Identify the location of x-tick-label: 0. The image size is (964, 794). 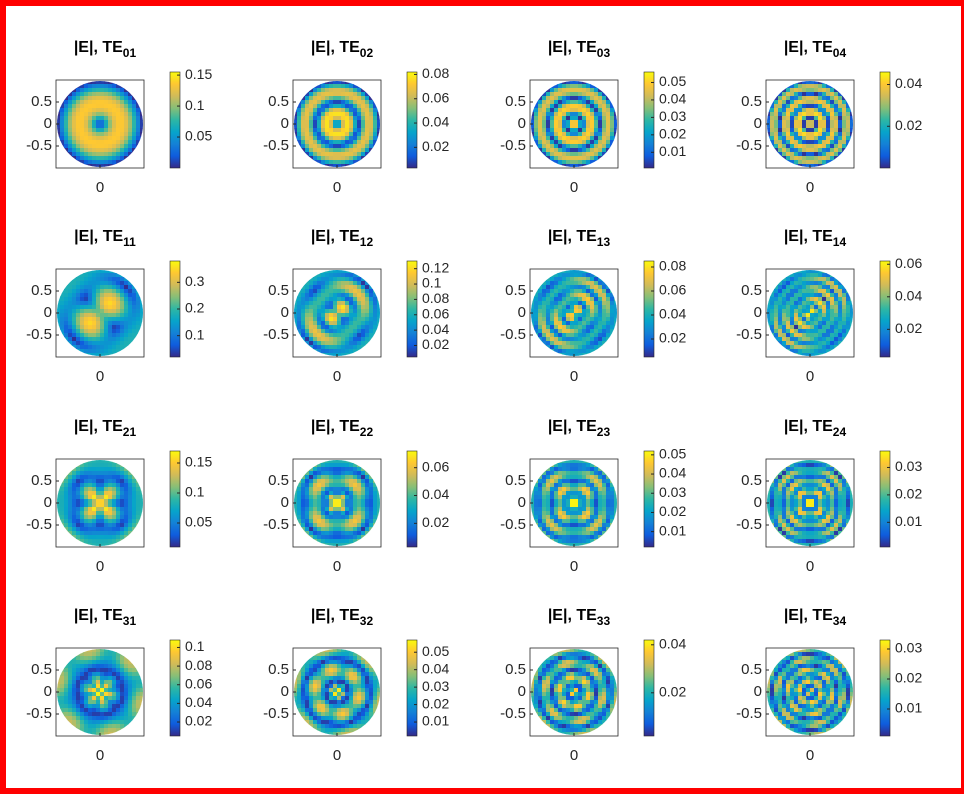
(574, 376).